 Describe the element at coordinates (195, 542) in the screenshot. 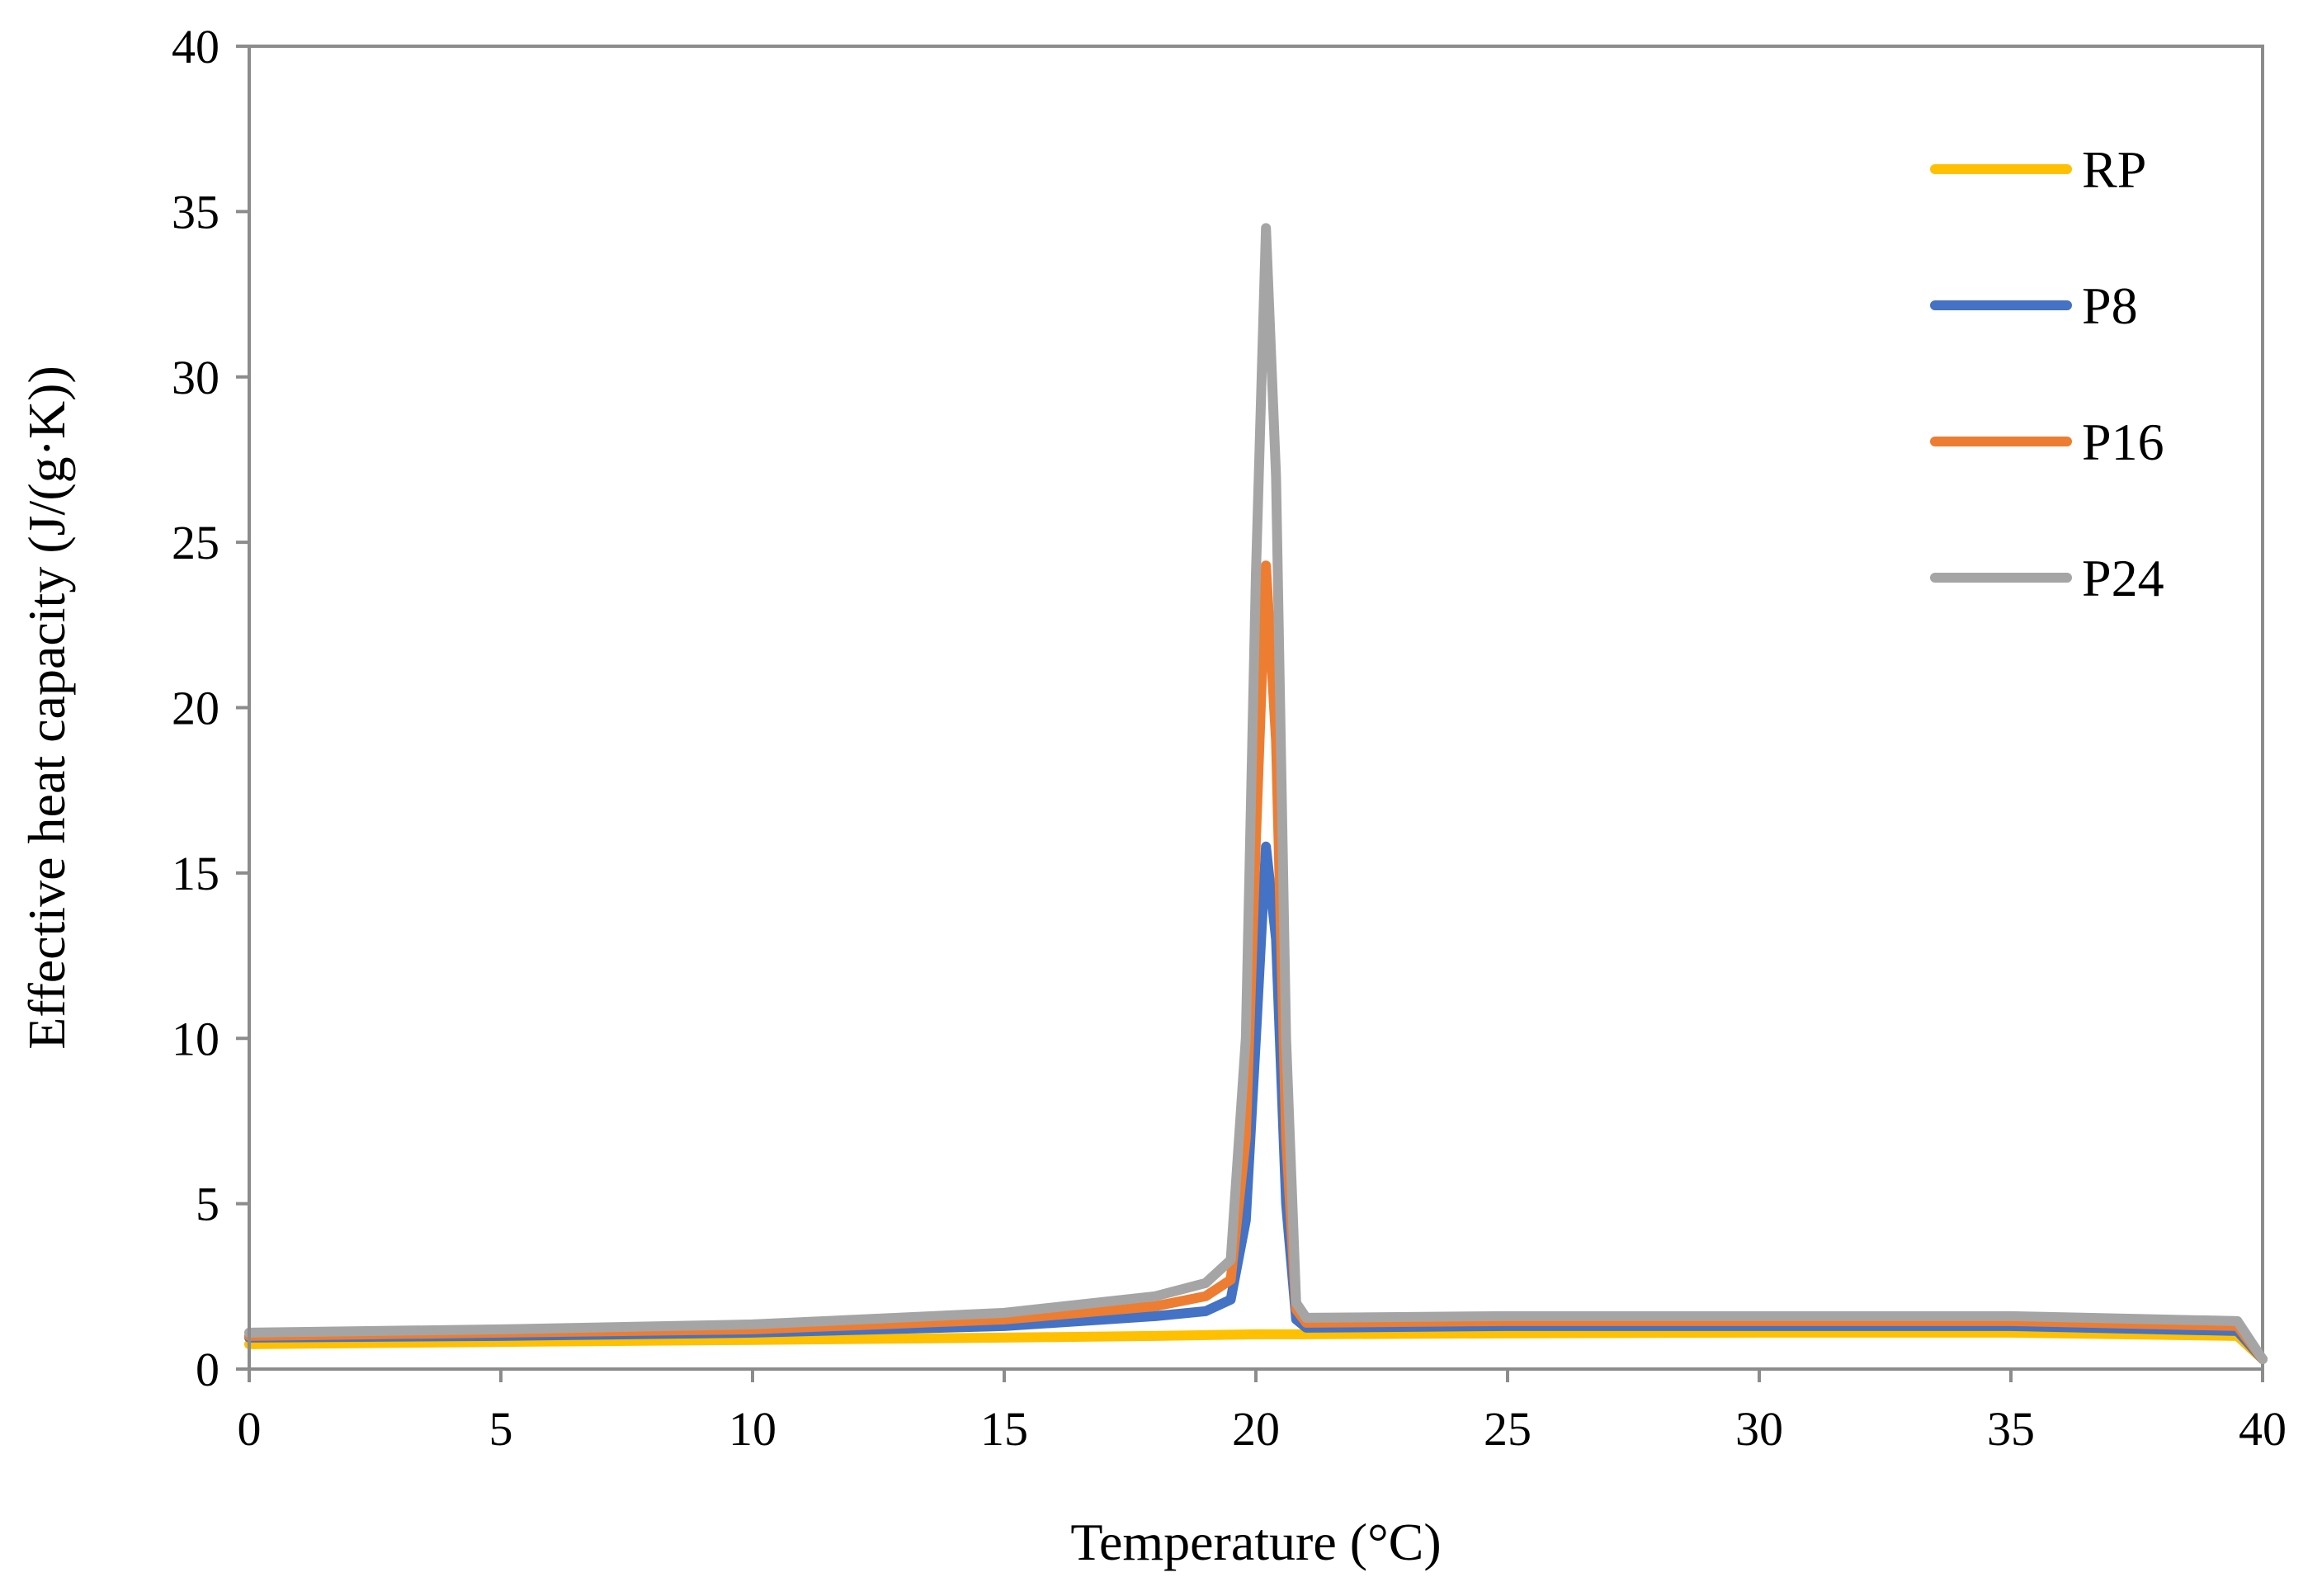

I see `y-tick-label: 25` at that location.